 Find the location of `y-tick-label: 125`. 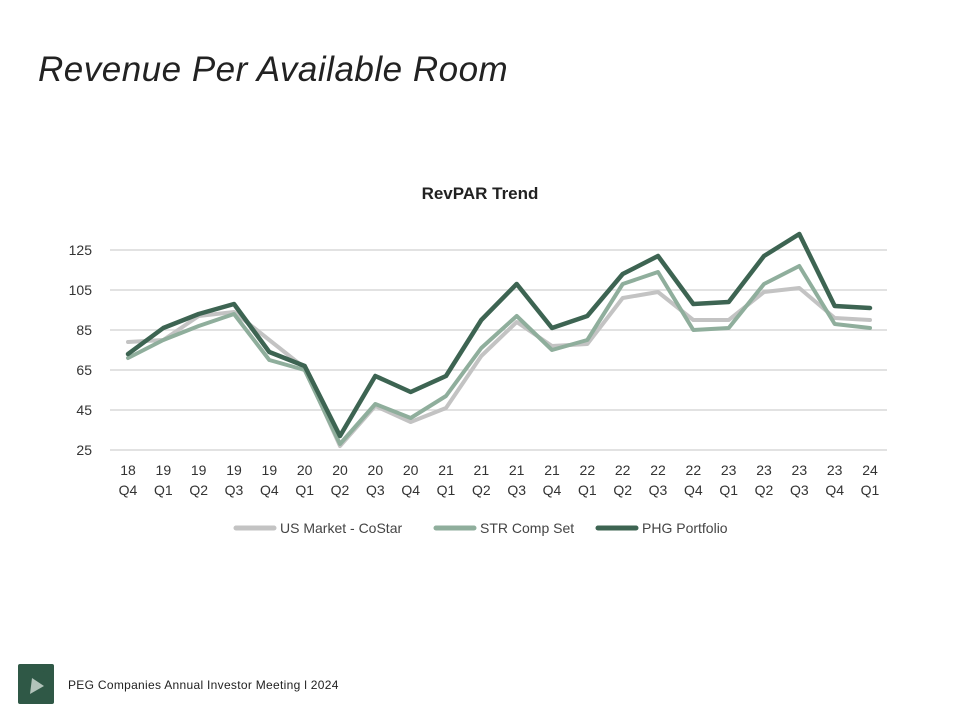

y-tick-label: 125 is located at coordinates (81, 250).